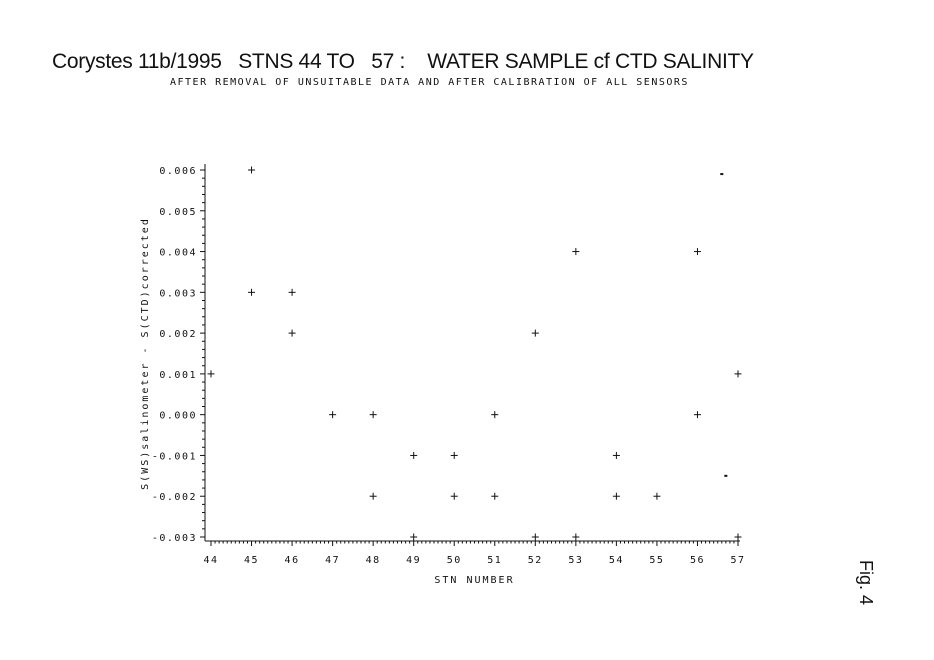 The height and width of the screenshot is (660, 934). What do you see at coordinates (575, 560) in the screenshot?
I see `x-tick-label: 53` at bounding box center [575, 560].